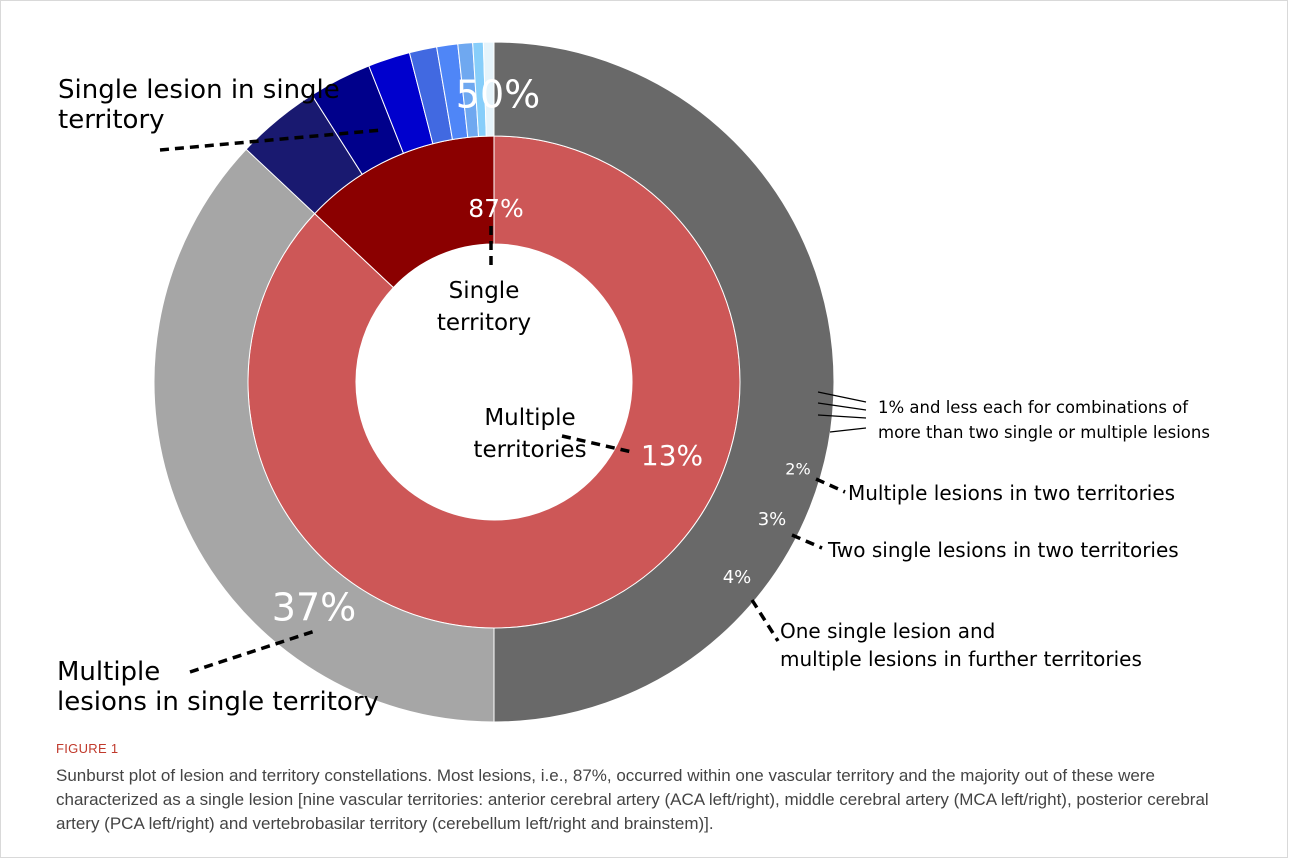 Image resolution: width=1290 pixels, height=860 pixels. What do you see at coordinates (108, 672) in the screenshot?
I see `annotation-multiple-lesions-single-territory-line: Multiple` at bounding box center [108, 672].